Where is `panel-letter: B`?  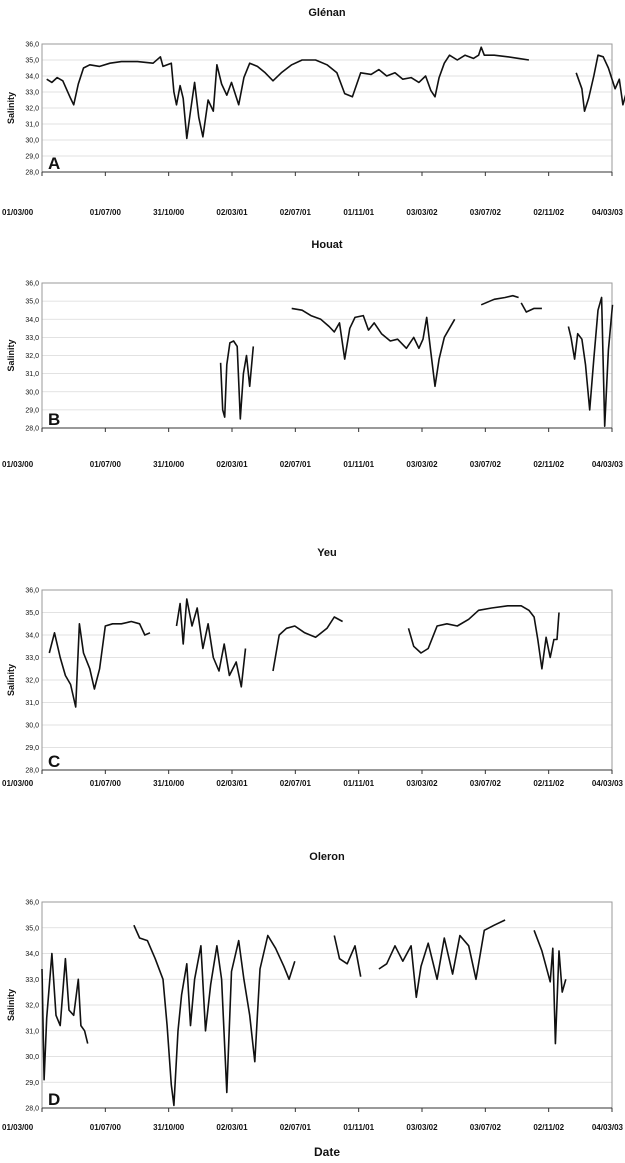
panel-letter: B is located at coordinates (54, 419).